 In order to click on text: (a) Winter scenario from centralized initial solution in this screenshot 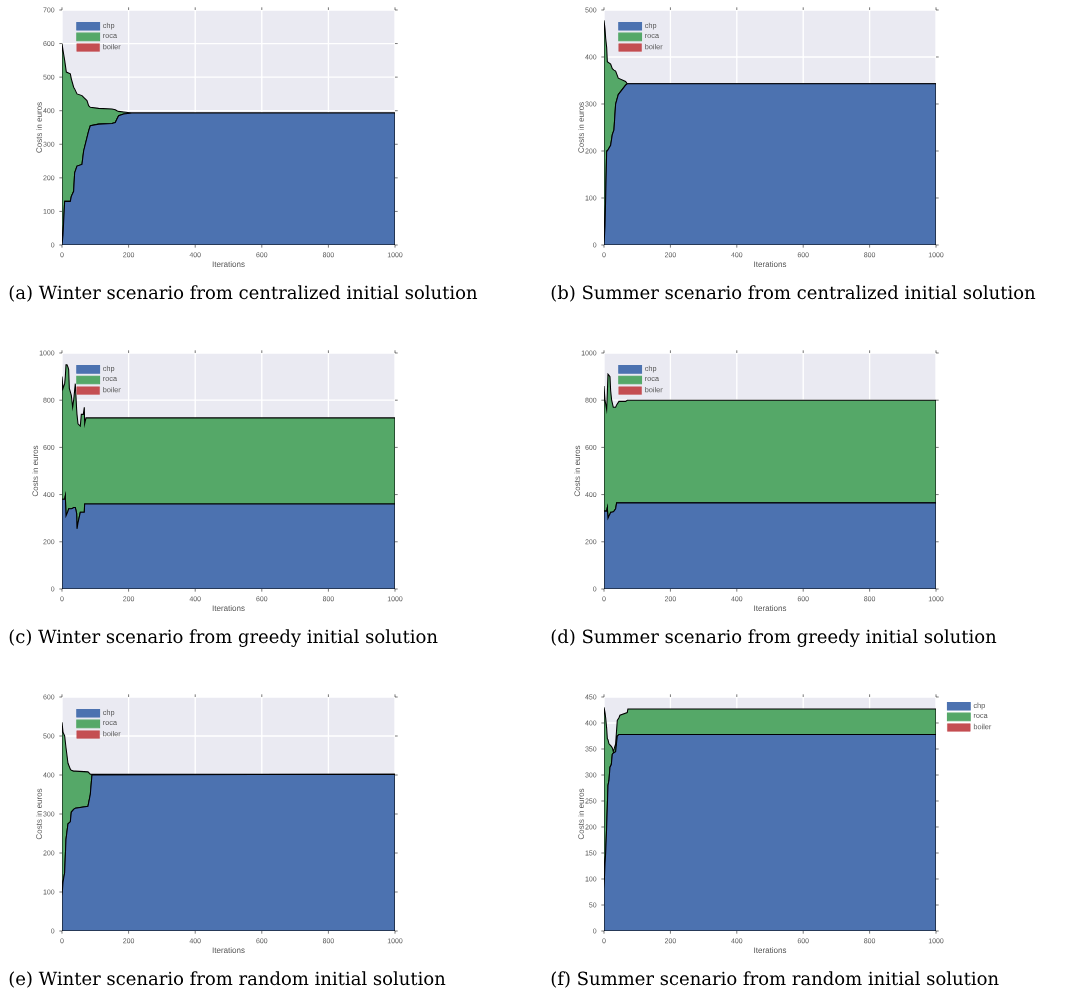, I will do `click(243, 293)`.